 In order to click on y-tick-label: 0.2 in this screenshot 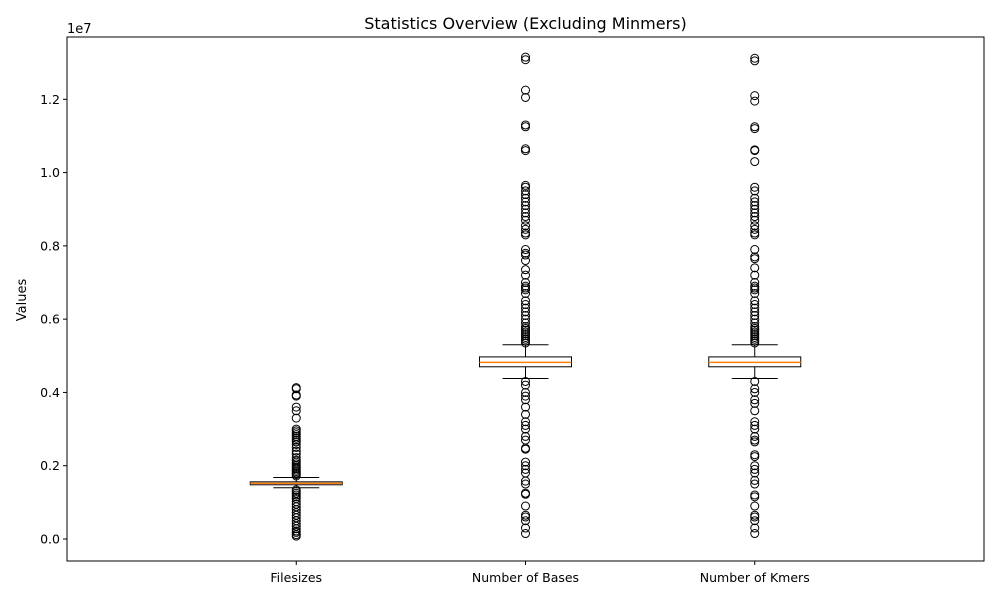, I will do `click(50, 465)`.